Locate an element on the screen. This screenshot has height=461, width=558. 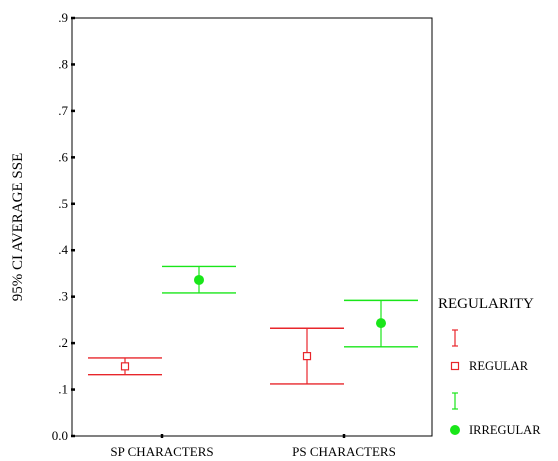
y-tick-label: .8 is located at coordinates (63, 63).